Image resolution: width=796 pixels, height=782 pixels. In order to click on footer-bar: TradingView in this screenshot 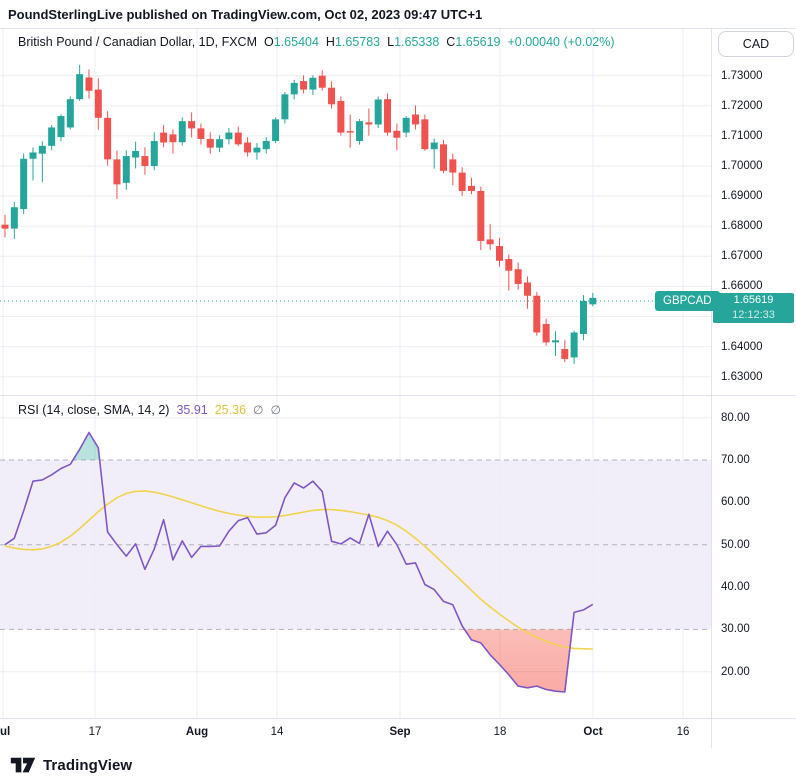, I will do `click(398, 765)`.